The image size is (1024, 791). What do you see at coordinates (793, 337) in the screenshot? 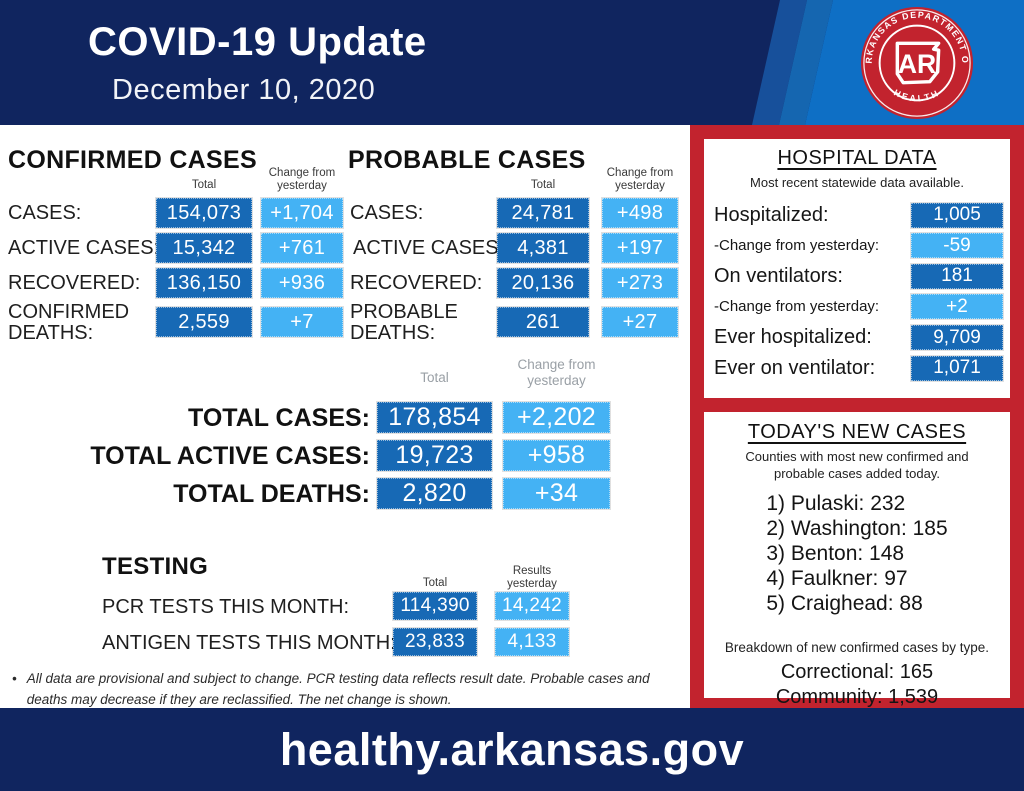
I see `hospital-row-label: Ever hospitalized:` at bounding box center [793, 337].